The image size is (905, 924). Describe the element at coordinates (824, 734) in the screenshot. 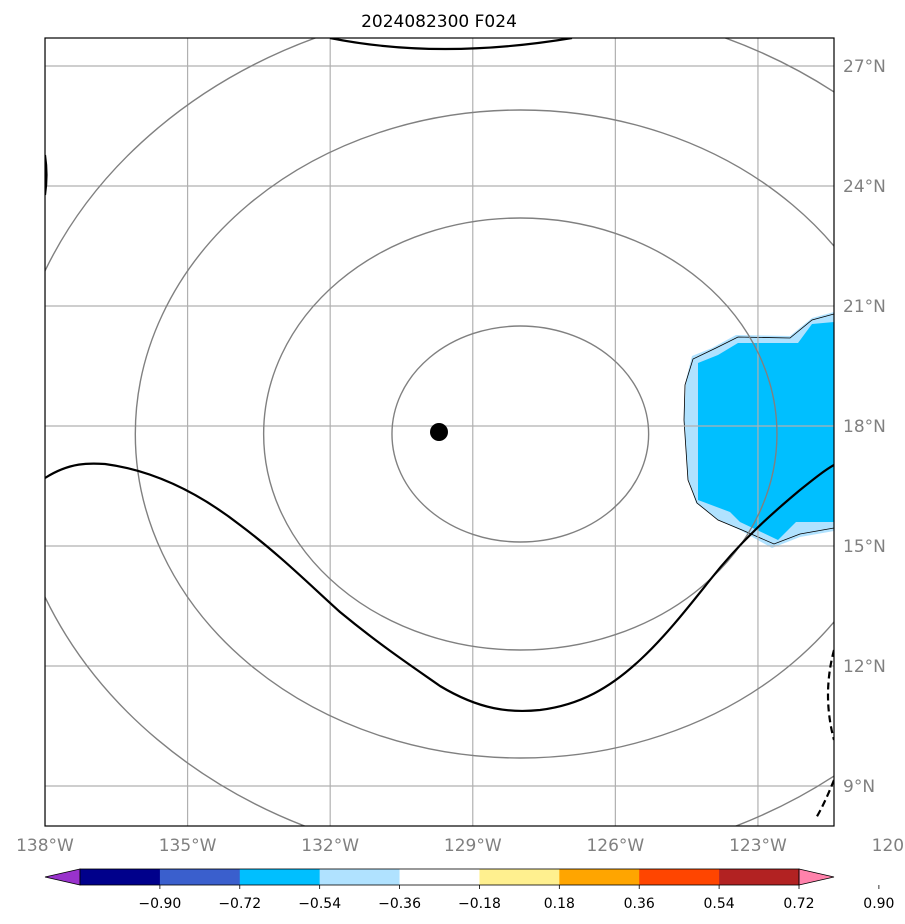

I see `contour-dashed-se` at that location.